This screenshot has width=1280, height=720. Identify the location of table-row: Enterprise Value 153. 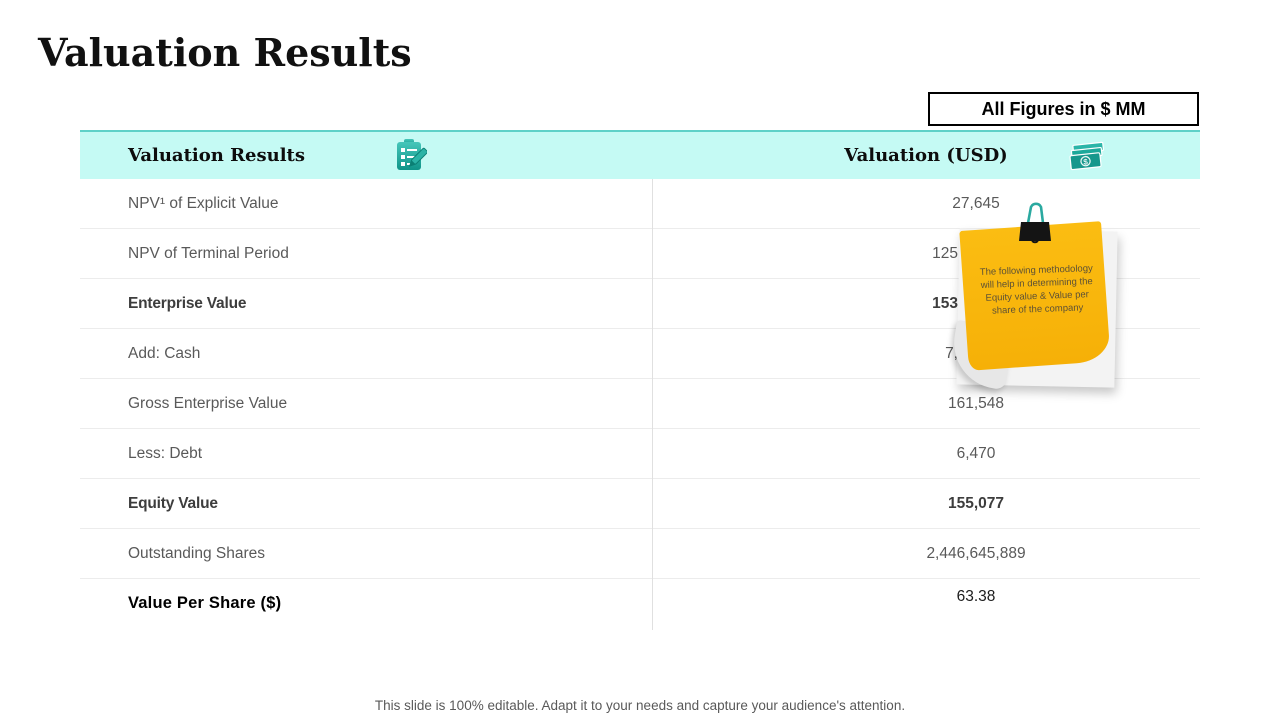
(640, 304).